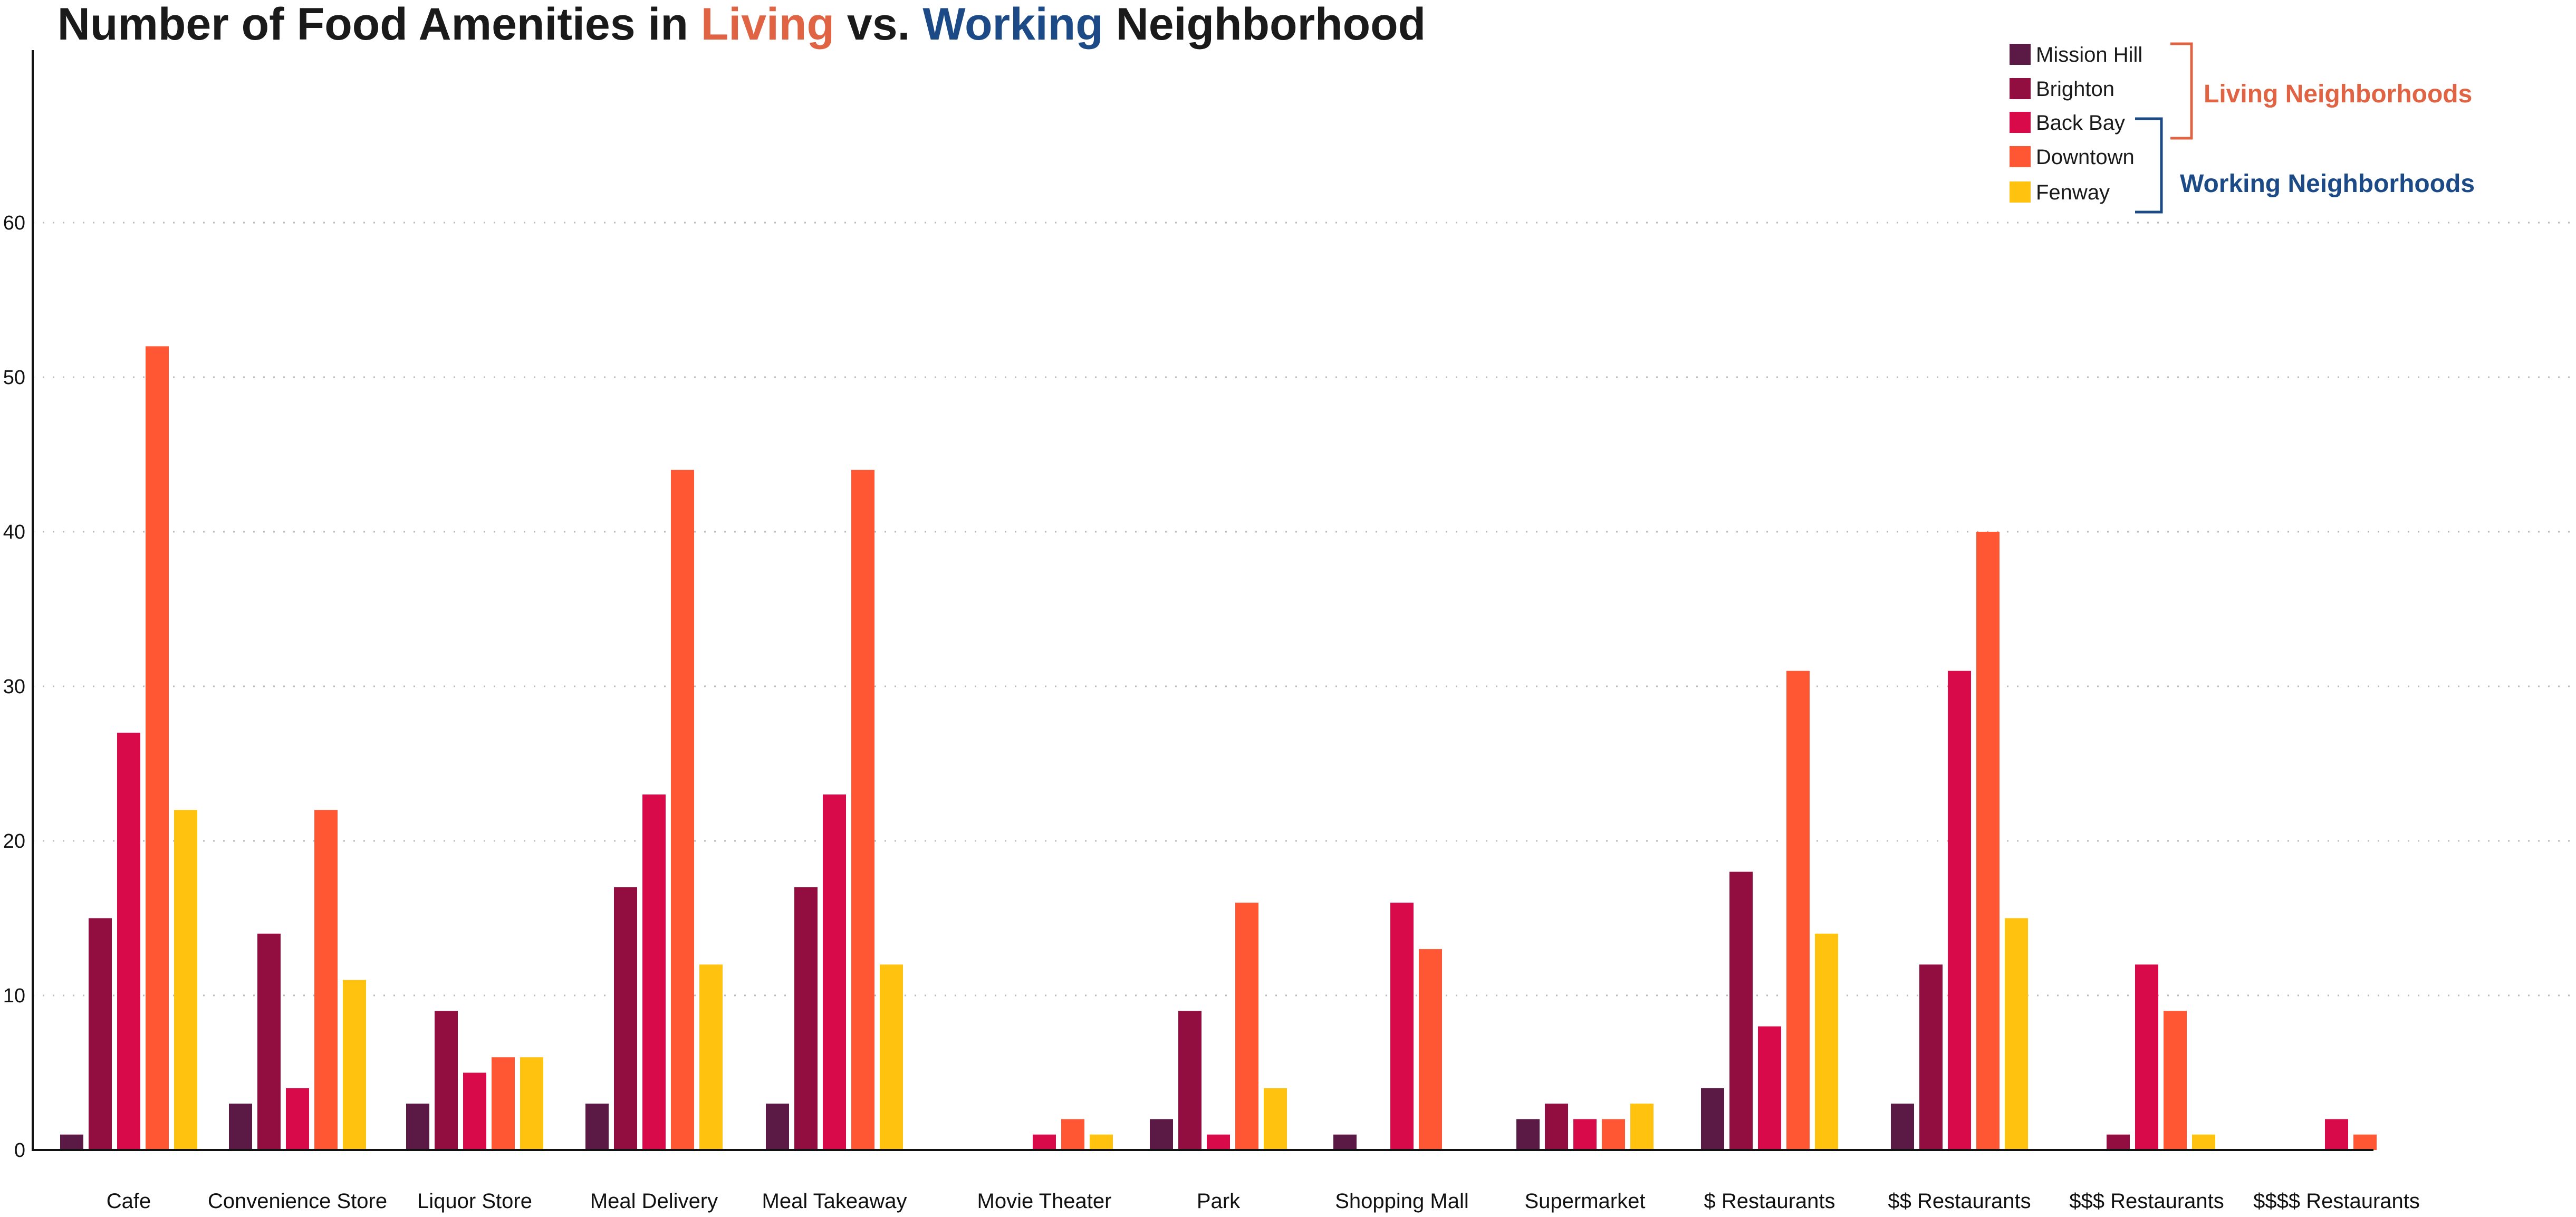 The width and height of the screenshot is (2576, 1217). Describe the element at coordinates (269, 1041) in the screenshot. I see `bar-convenience-store-brighton` at that location.